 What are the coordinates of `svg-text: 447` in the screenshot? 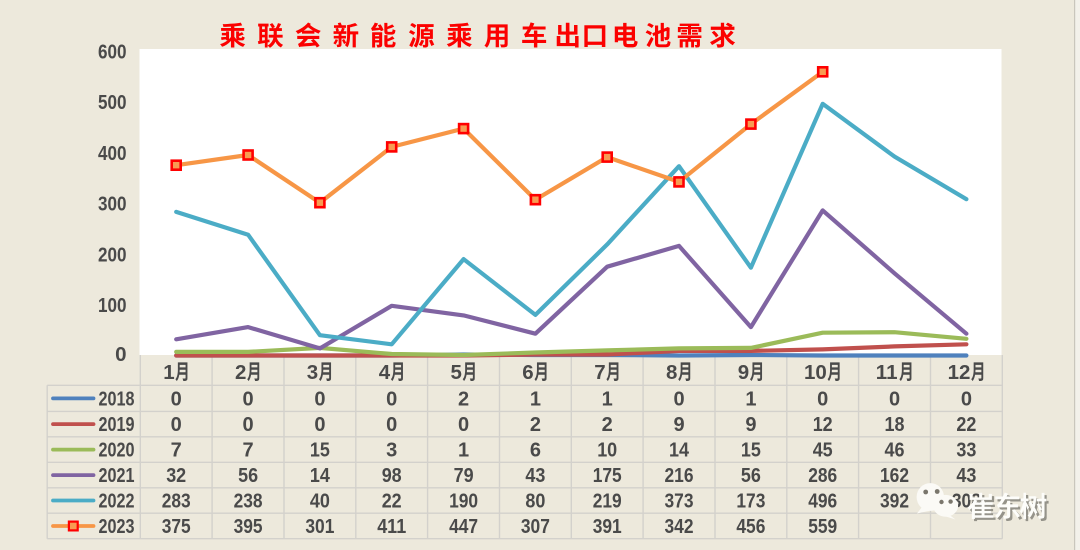 It's located at (463, 527).